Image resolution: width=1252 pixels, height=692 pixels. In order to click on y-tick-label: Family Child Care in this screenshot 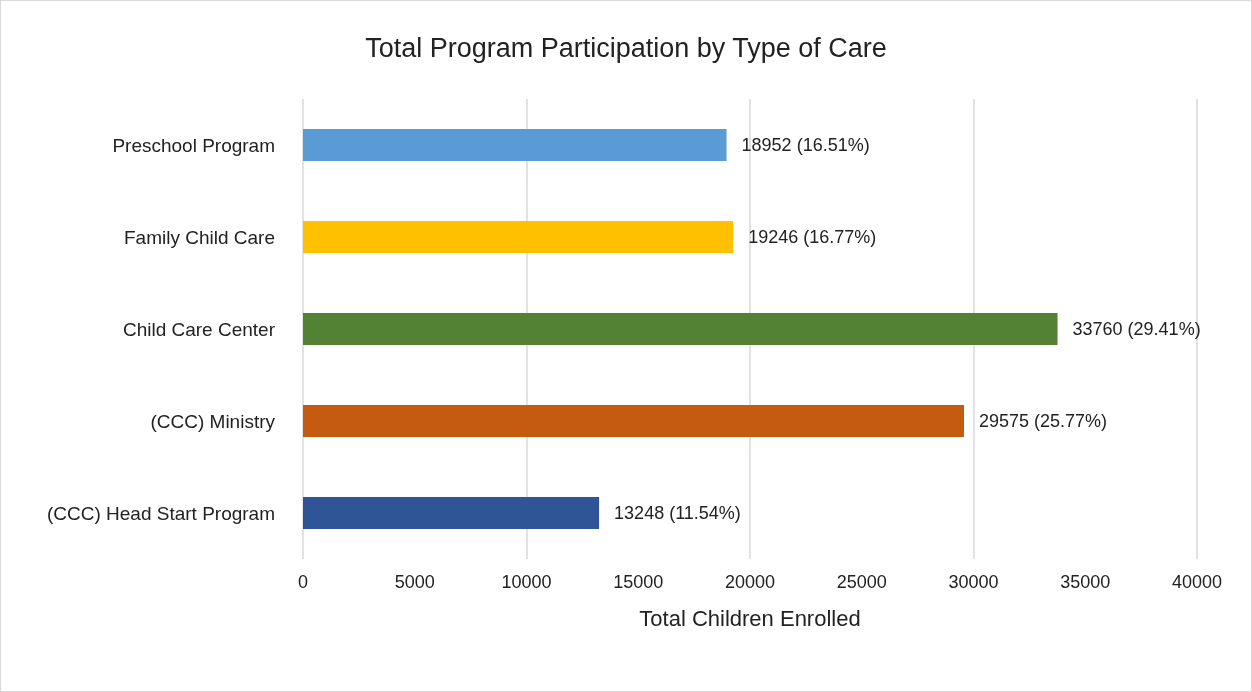, I will do `click(199, 237)`.